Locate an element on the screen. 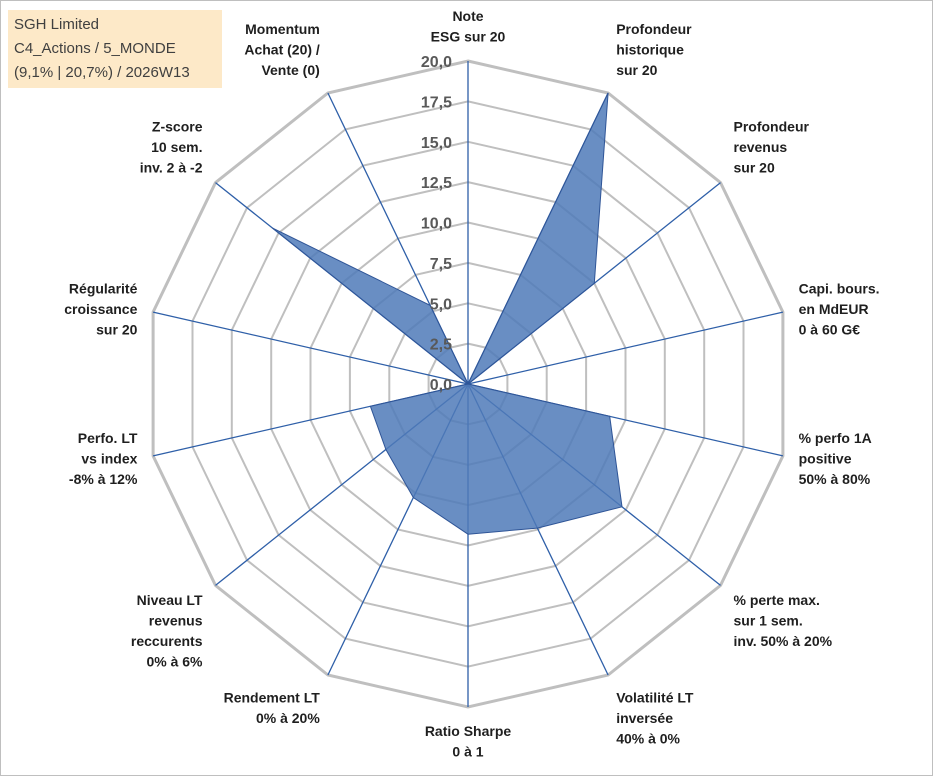  tick-label: 15,0 is located at coordinates (436, 143).